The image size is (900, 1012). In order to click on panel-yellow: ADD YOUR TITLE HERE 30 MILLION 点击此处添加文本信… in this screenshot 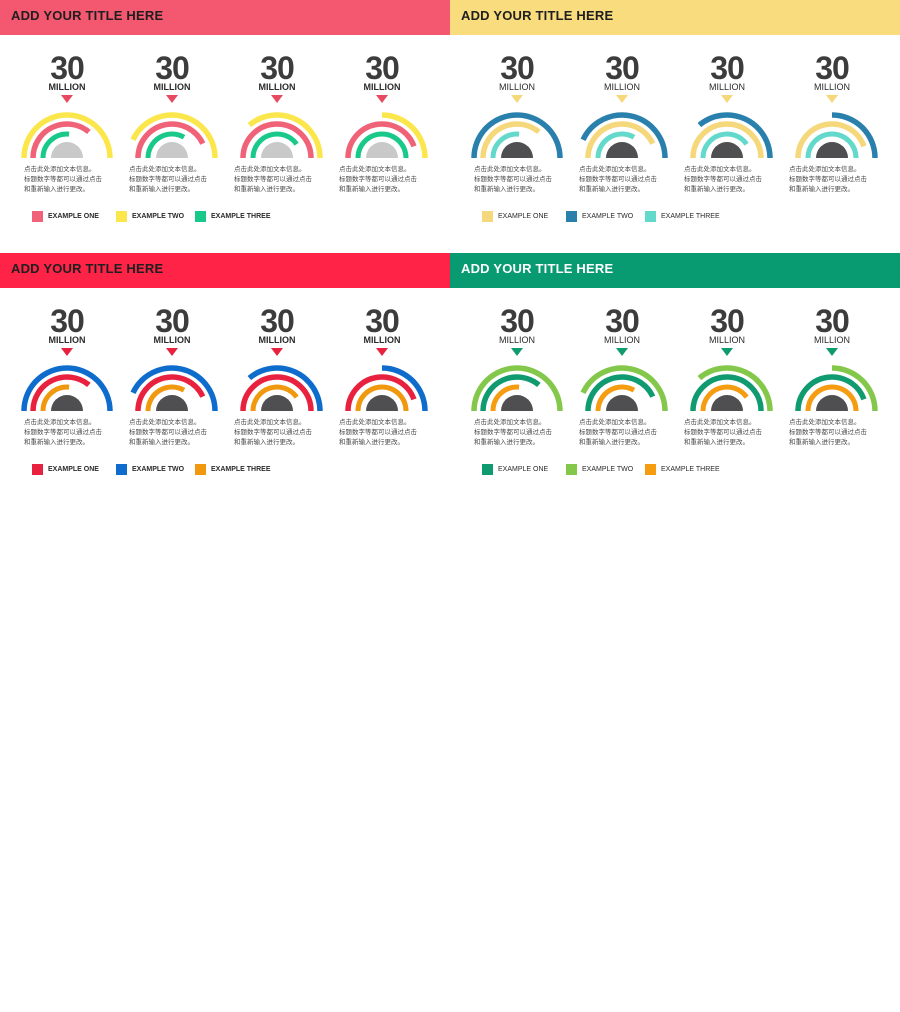, I will do `click(675, 126)`.